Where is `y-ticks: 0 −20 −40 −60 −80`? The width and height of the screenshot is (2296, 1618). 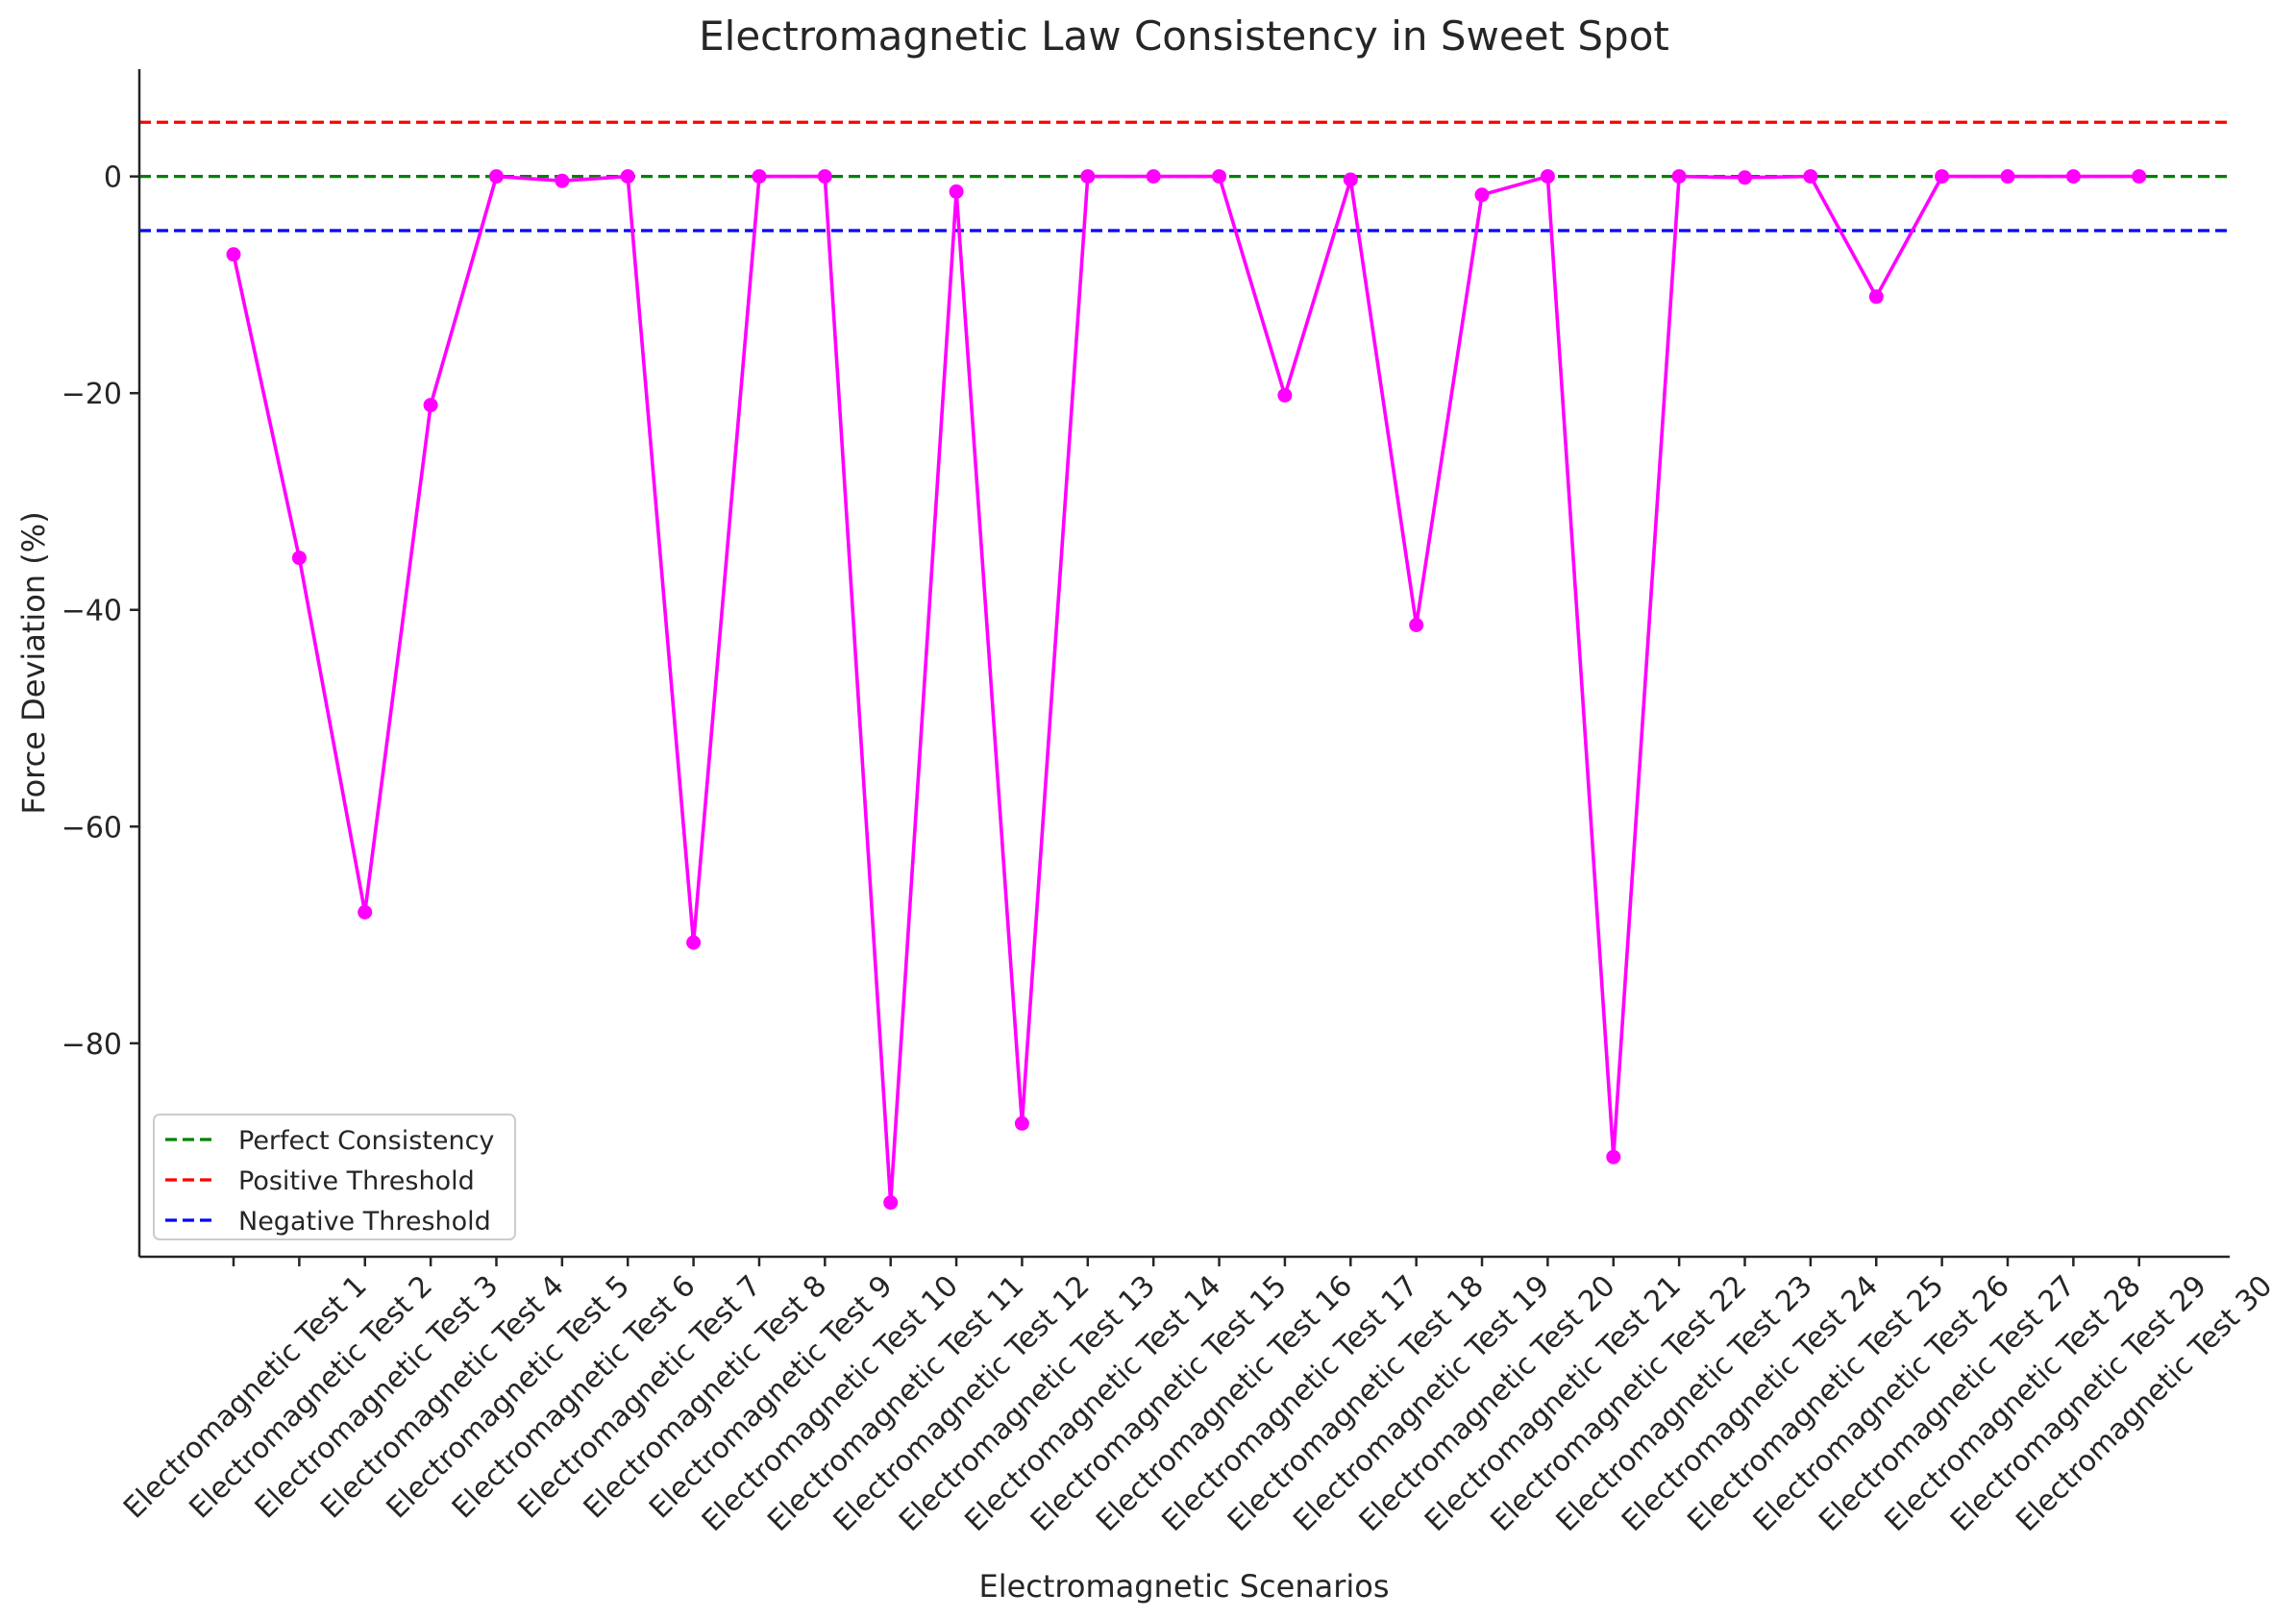
y-ticks: 0 −20 −40 −60 −80 is located at coordinates (100, 611).